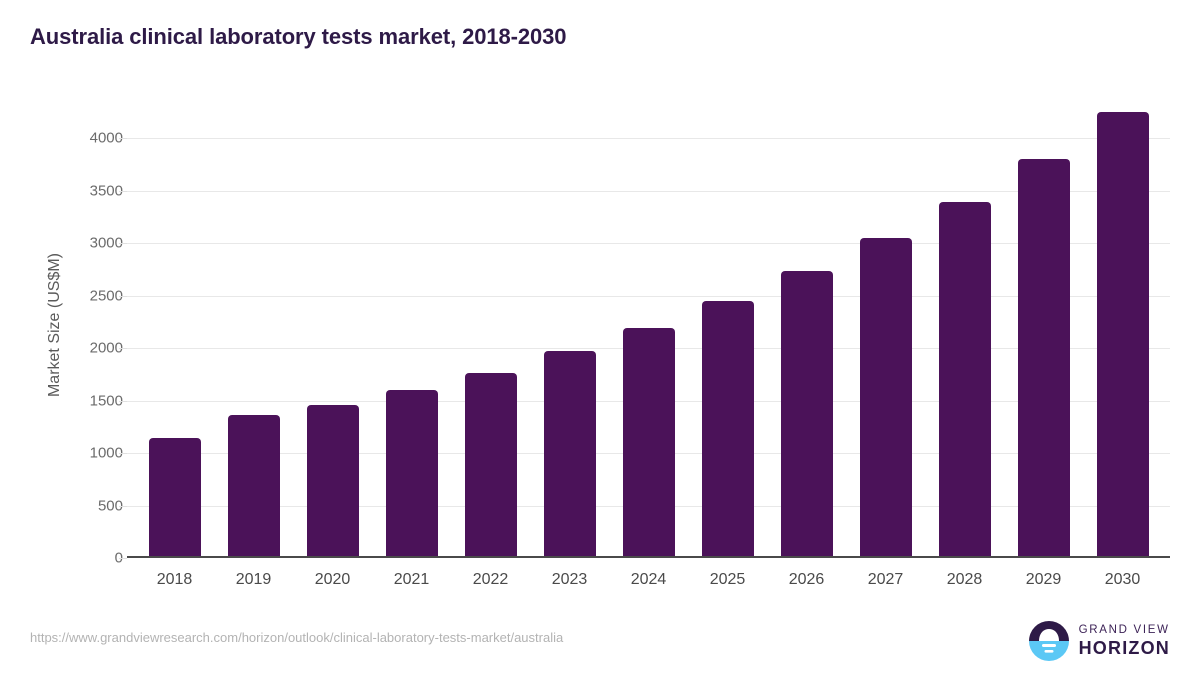 Image resolution: width=1200 pixels, height=675 pixels. I want to click on logo-top-text: GRAND VIEW, so click(1124, 629).